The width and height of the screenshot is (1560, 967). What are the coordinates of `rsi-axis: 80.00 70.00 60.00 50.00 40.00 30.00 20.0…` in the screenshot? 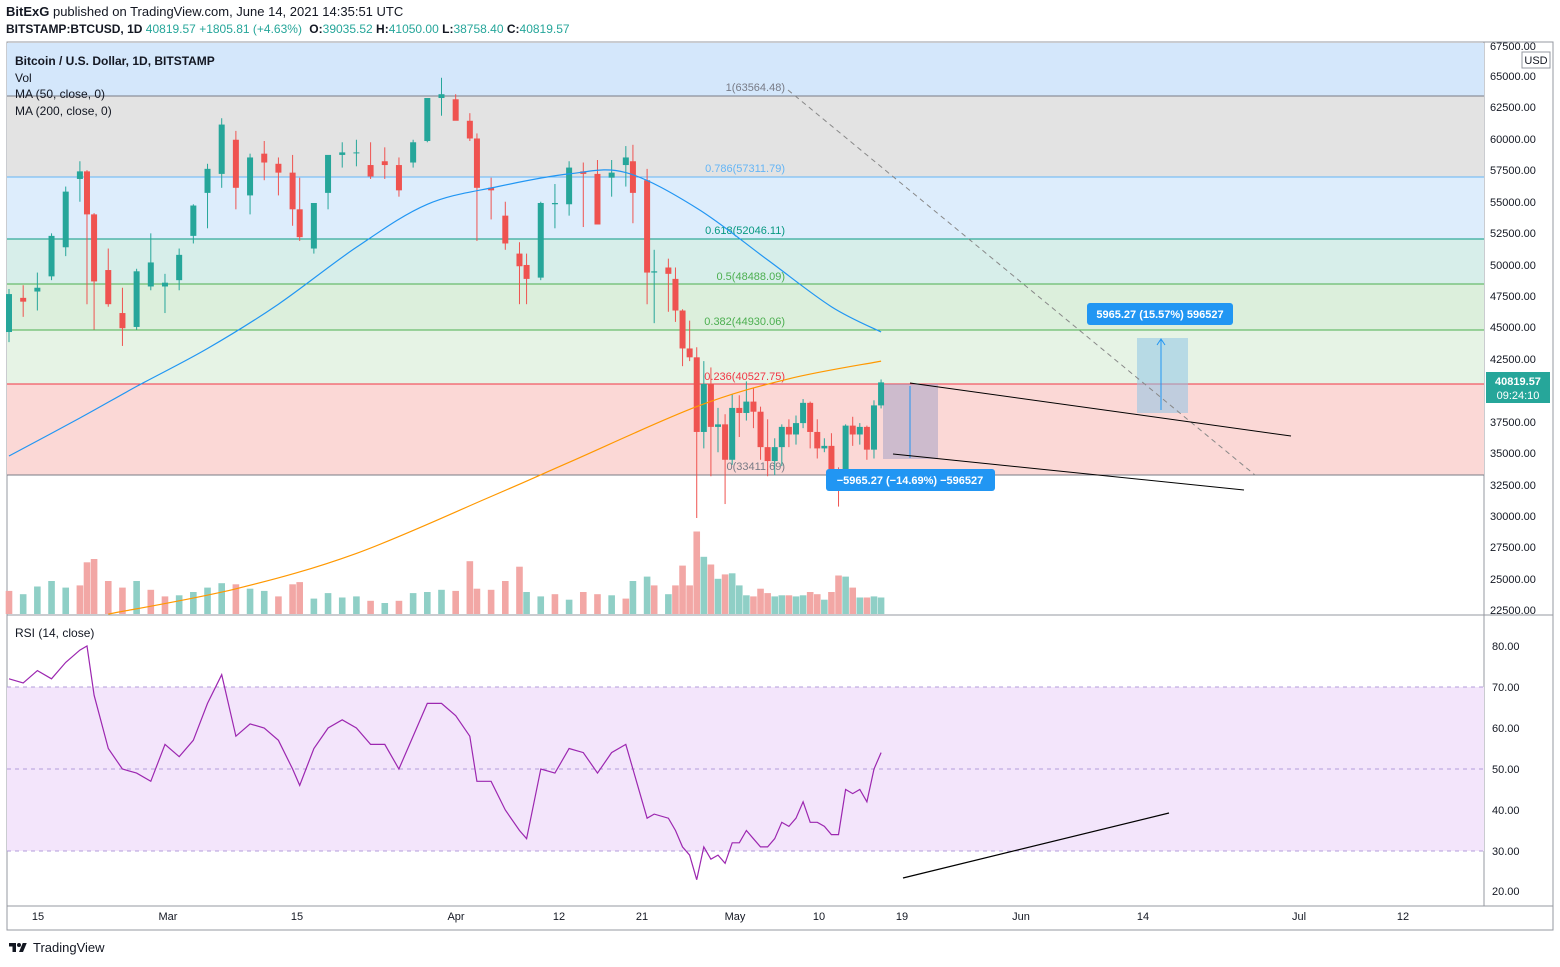 It's located at (1506, 769).